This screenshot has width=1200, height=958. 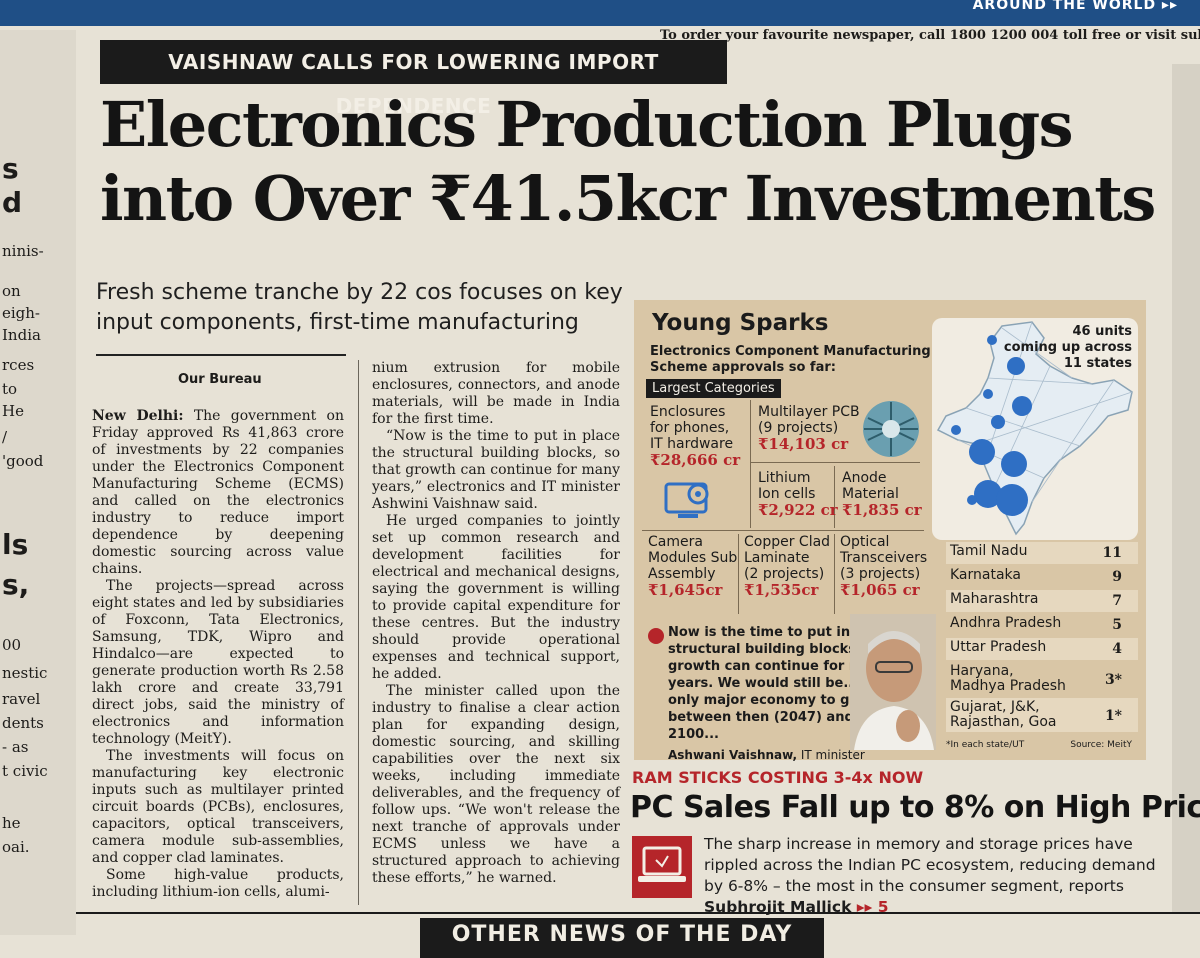 I want to click on state-row: Karnataka 9, so click(x=1036, y=576).